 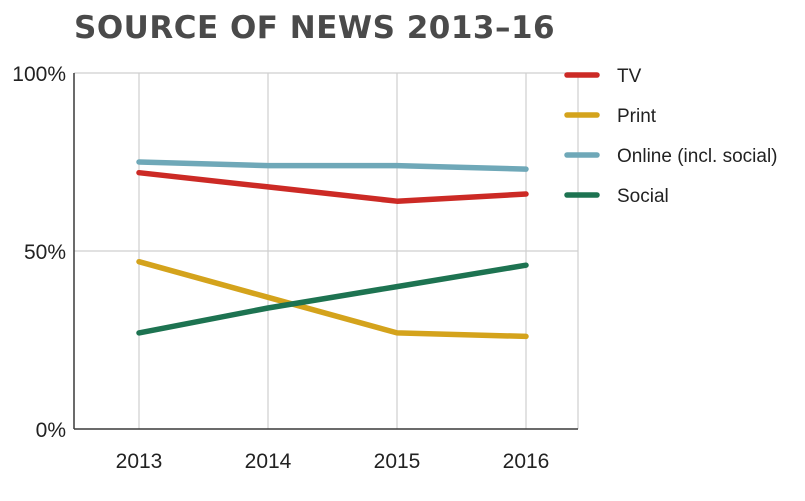 What do you see at coordinates (139, 461) in the screenshot?
I see `x-tick-label: 2013` at bounding box center [139, 461].